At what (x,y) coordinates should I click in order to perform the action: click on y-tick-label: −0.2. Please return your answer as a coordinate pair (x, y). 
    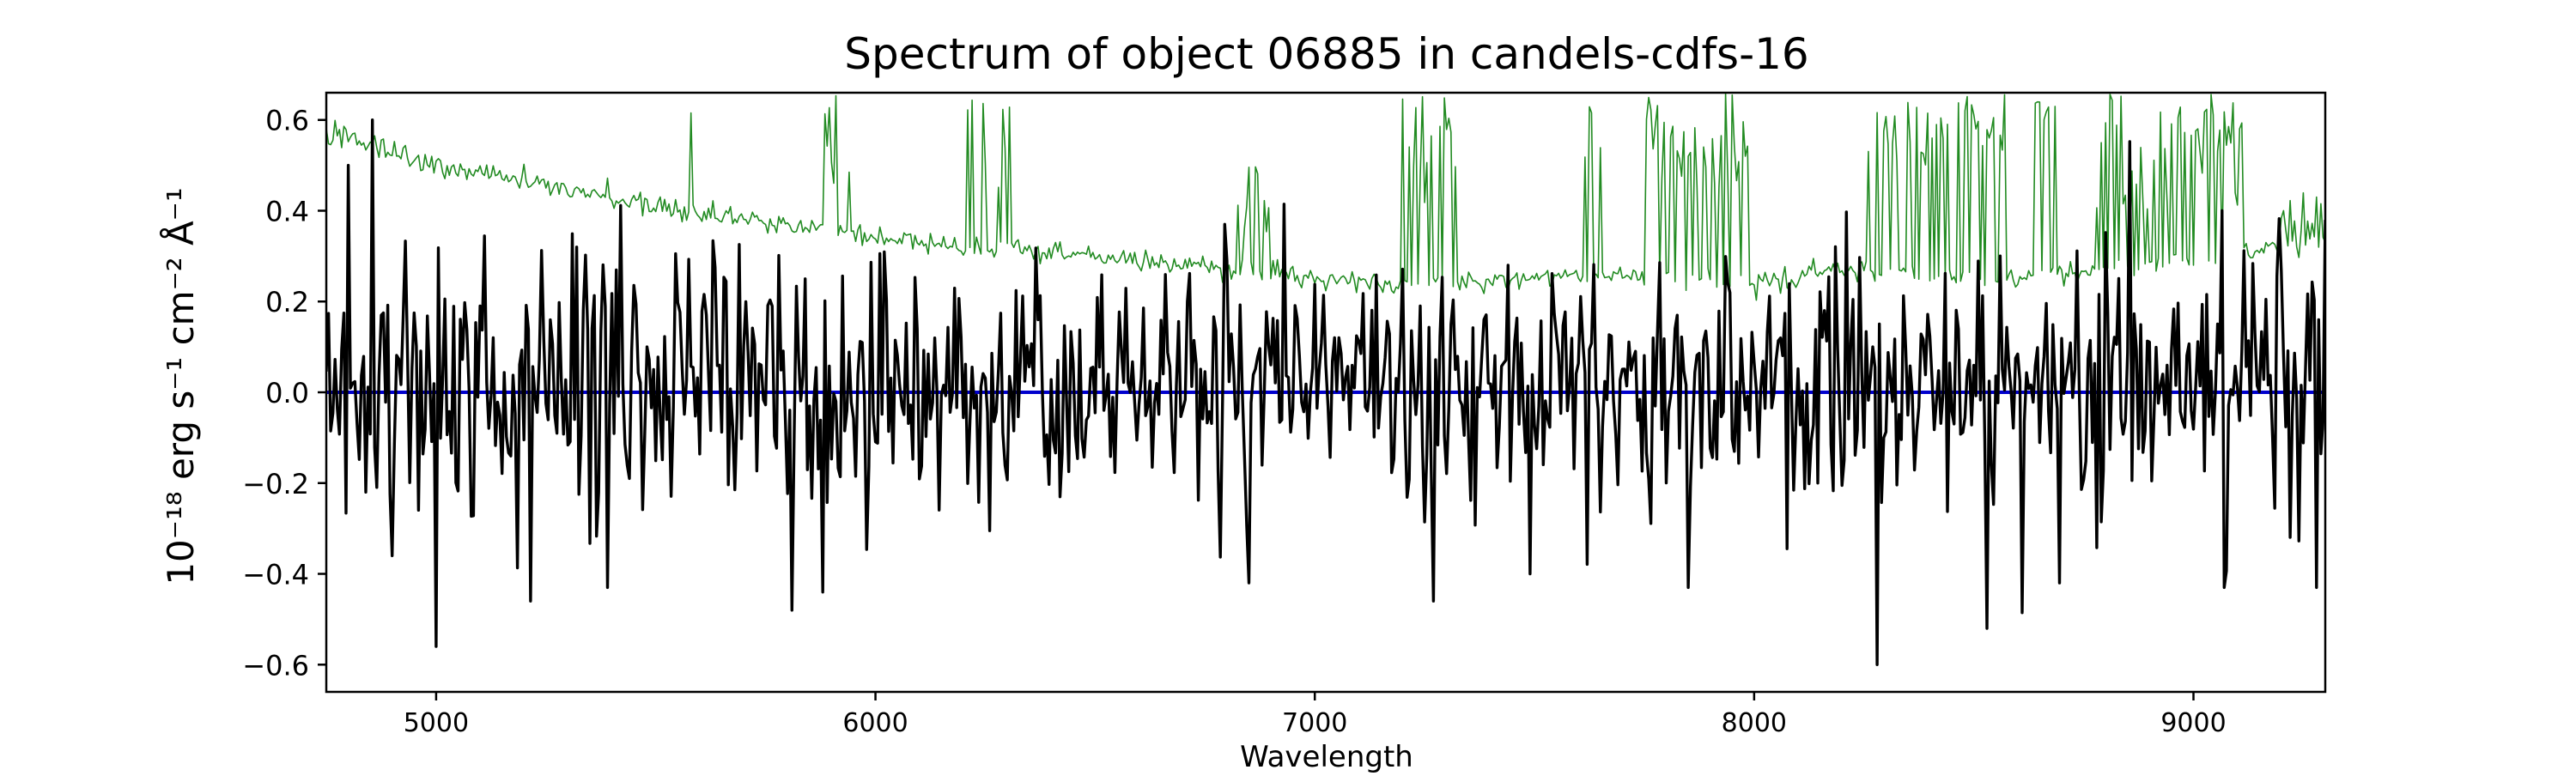
    Looking at the image, I should click on (275, 484).